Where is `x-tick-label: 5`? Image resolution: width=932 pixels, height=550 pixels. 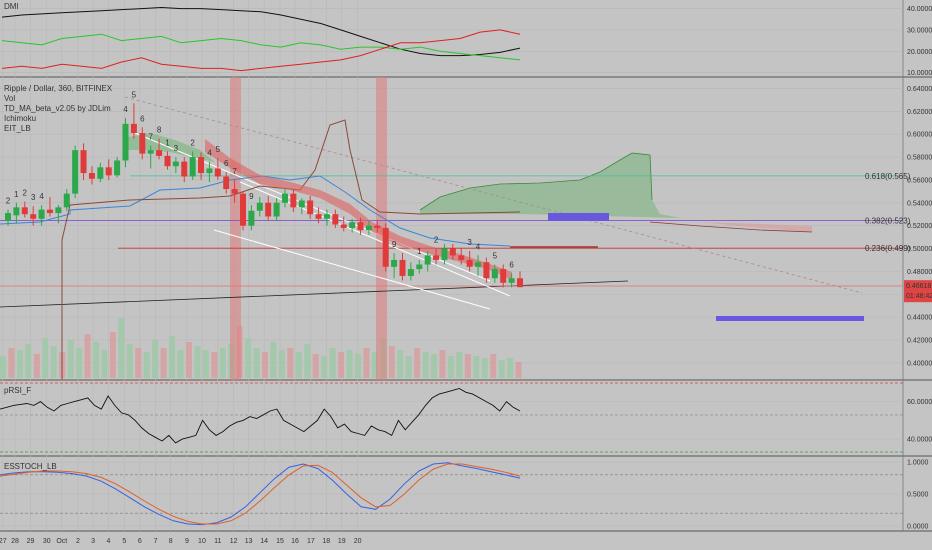
x-tick-label: 5 is located at coordinates (124, 541).